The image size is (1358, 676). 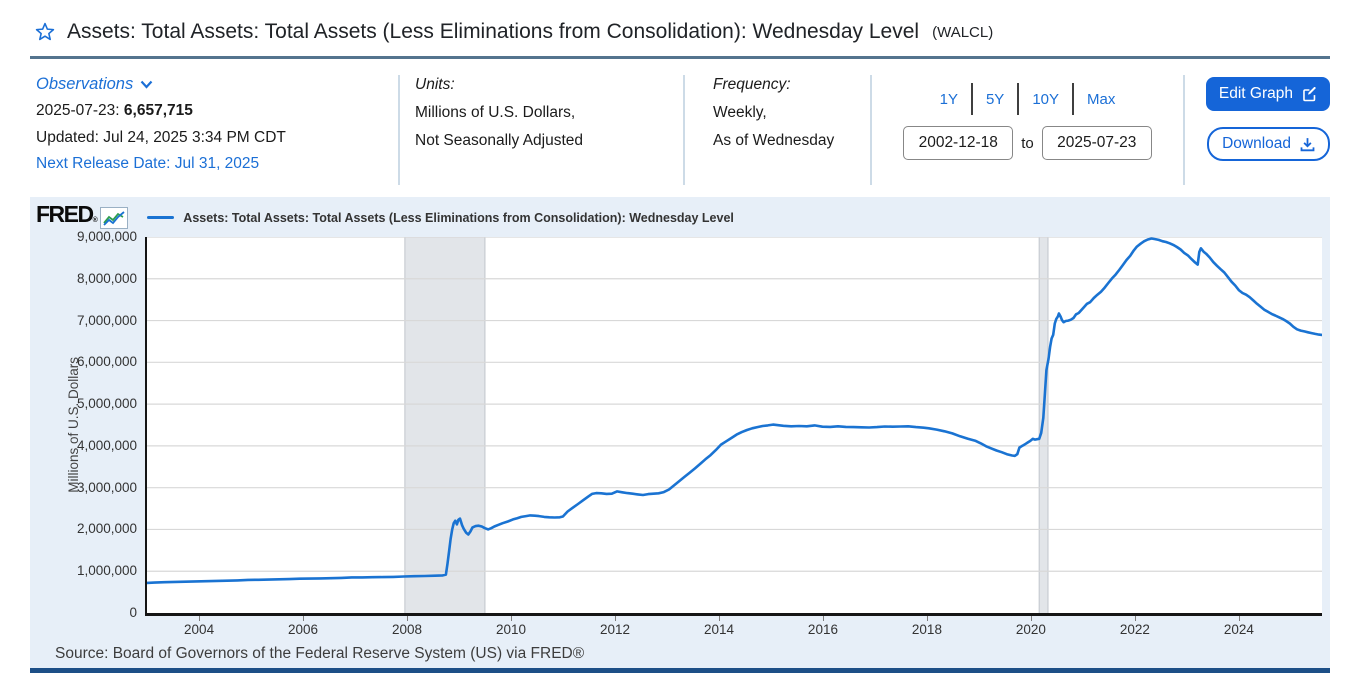 What do you see at coordinates (106, 236) in the screenshot?
I see `y-tick-label: 9,000,000` at bounding box center [106, 236].